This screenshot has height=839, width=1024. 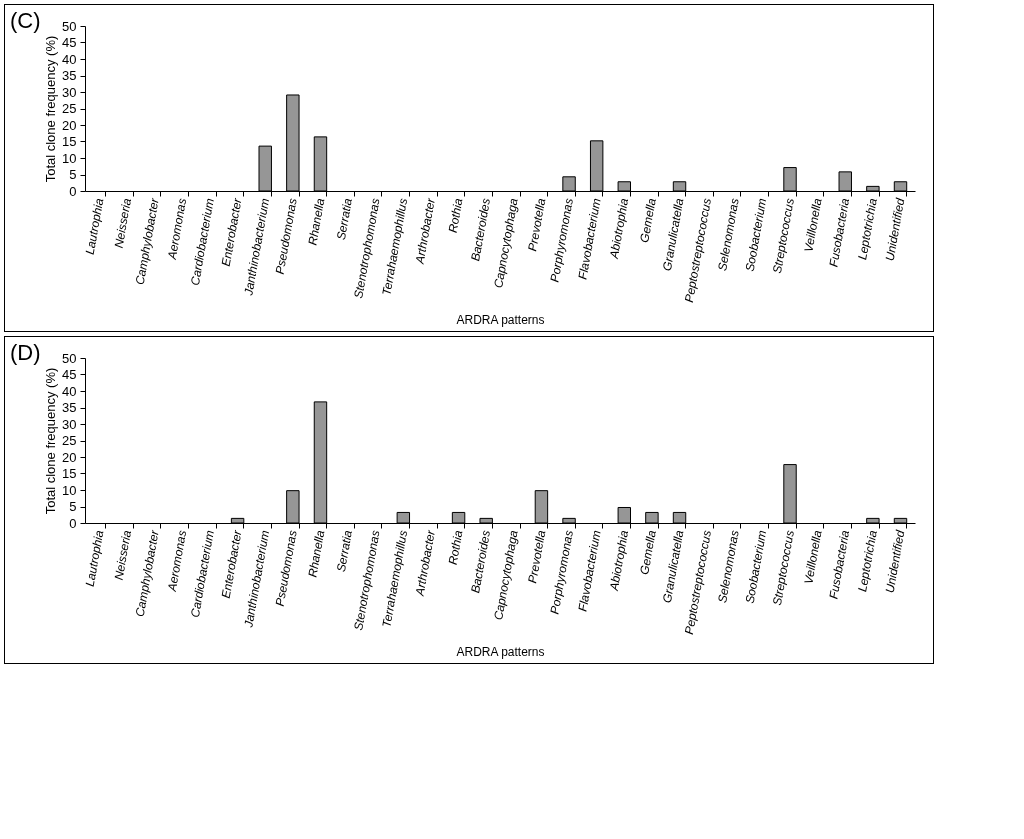 I want to click on chart-title: (D), so click(x=25, y=352).